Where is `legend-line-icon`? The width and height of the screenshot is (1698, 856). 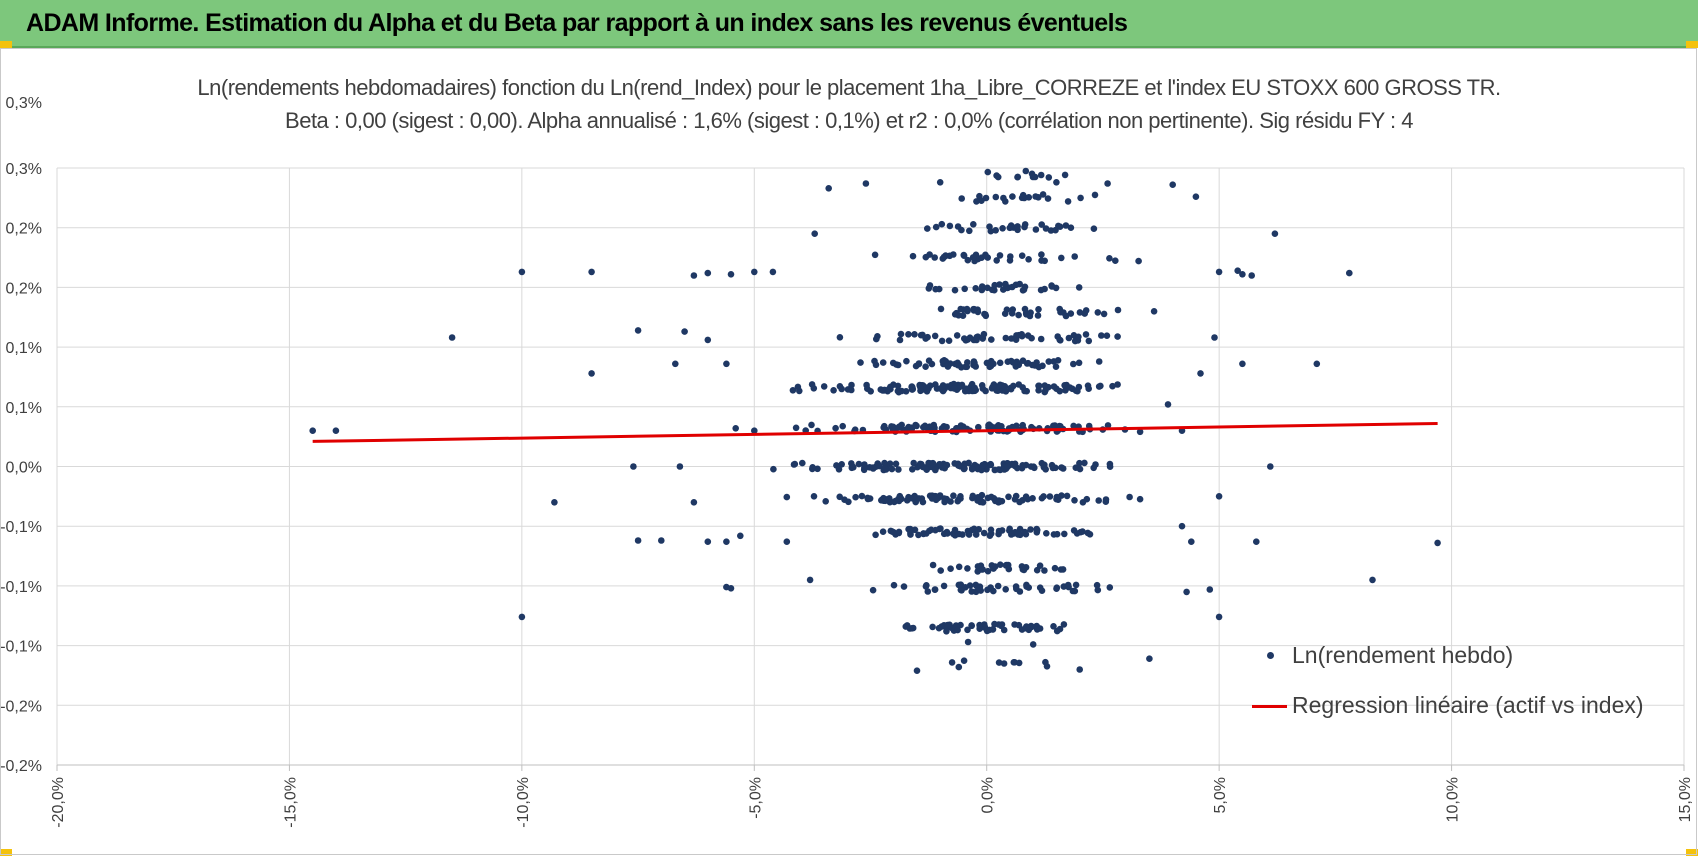
legend-line-icon is located at coordinates (1269, 706).